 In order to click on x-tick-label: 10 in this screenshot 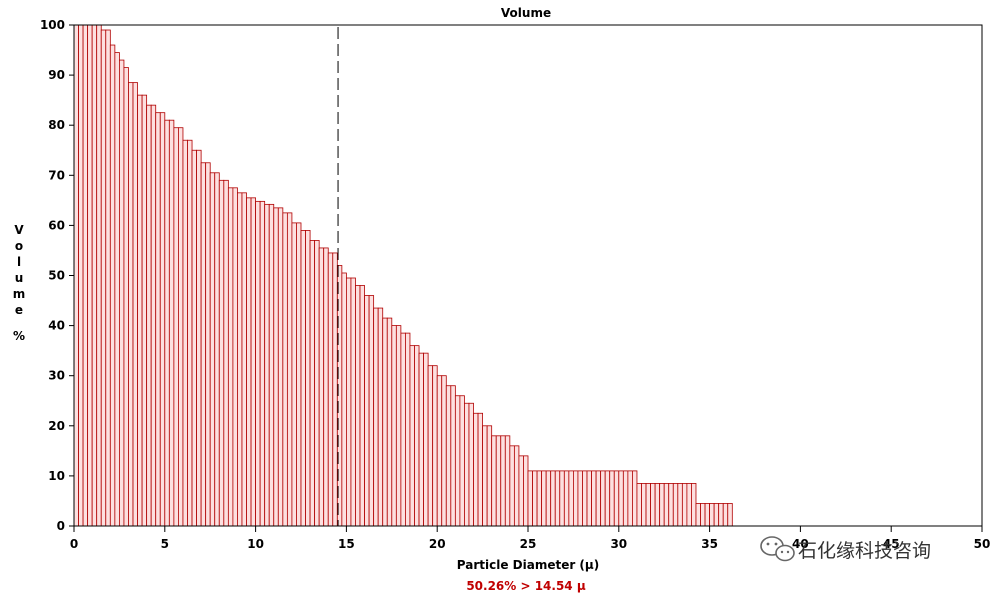, I will do `click(255, 544)`.